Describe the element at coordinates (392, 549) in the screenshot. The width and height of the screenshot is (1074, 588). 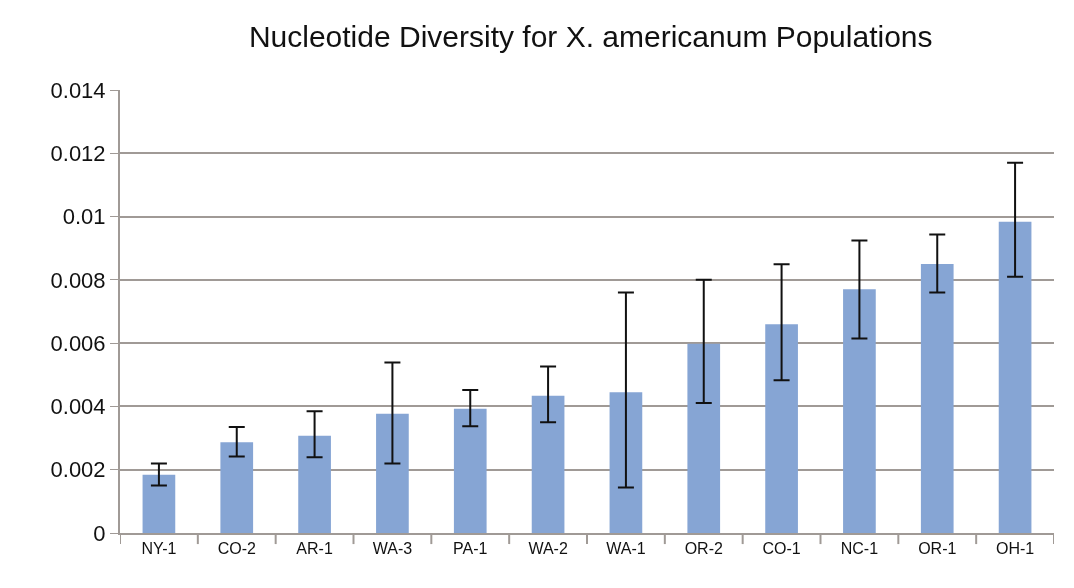
I see `x-tick-label: WA-3` at that location.